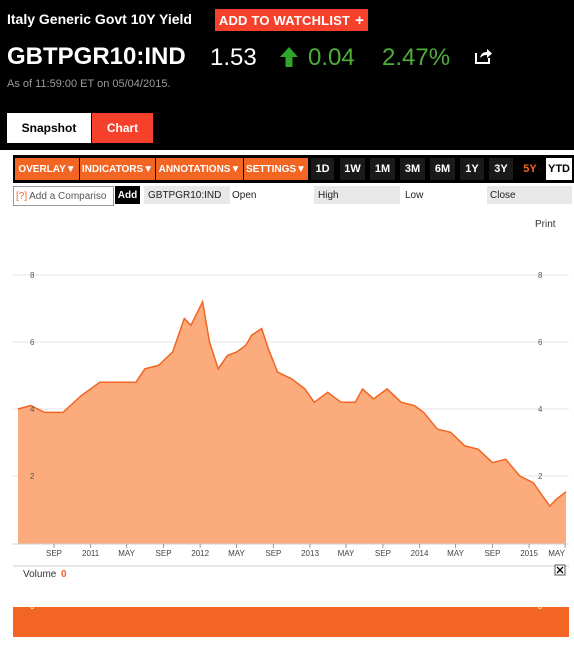  I want to click on tab-snapshot: Snapshot, so click(49, 128).